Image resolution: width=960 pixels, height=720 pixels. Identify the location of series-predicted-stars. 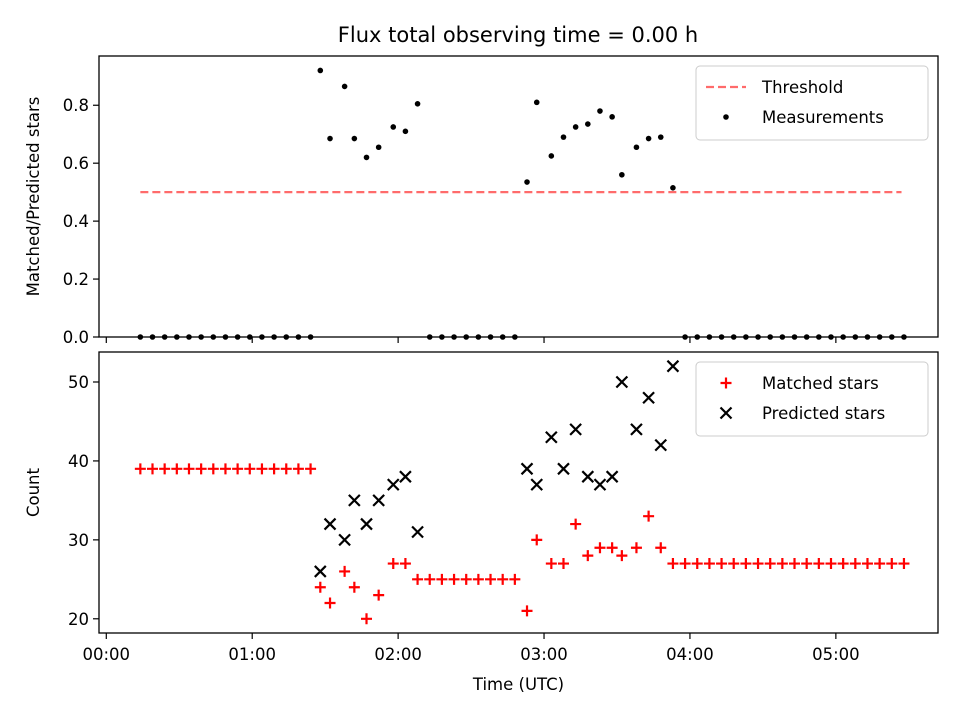
(497, 468).